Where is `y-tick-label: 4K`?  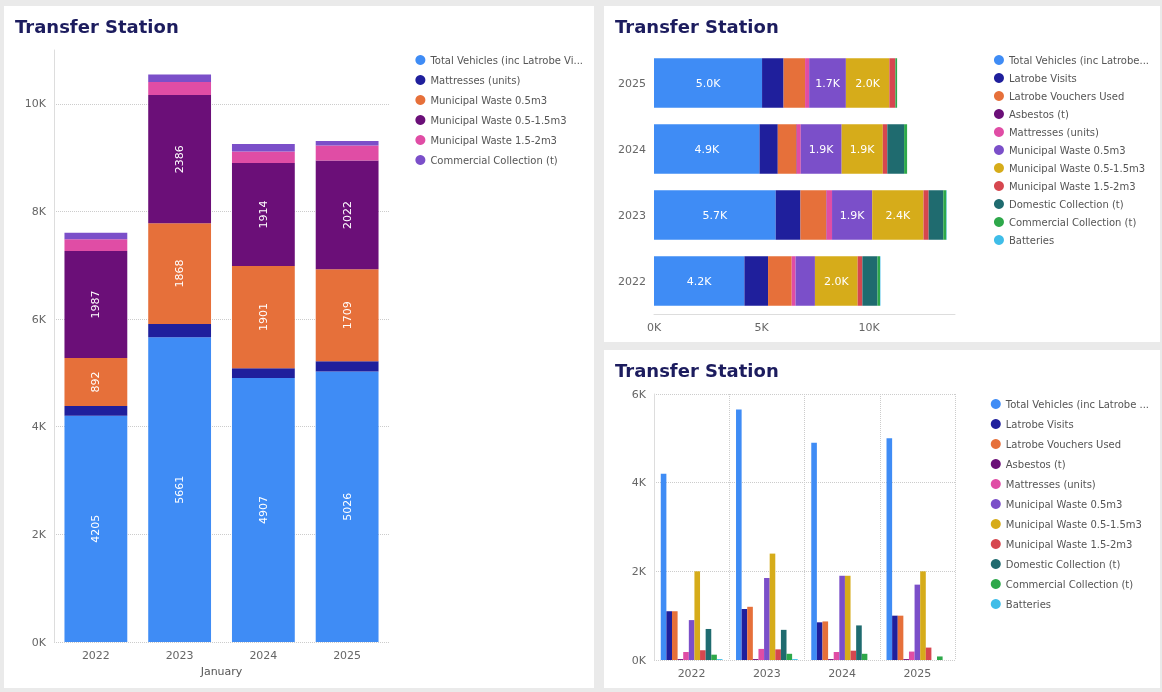
y-tick-label: 4K is located at coordinates (39, 427).